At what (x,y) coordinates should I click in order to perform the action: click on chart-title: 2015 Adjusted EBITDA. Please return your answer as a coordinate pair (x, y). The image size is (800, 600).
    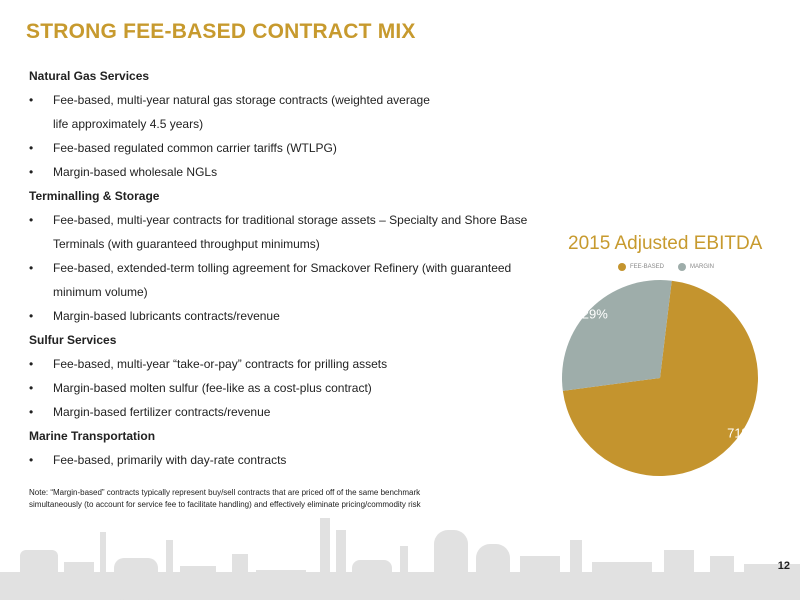
    Looking at the image, I should click on (665, 243).